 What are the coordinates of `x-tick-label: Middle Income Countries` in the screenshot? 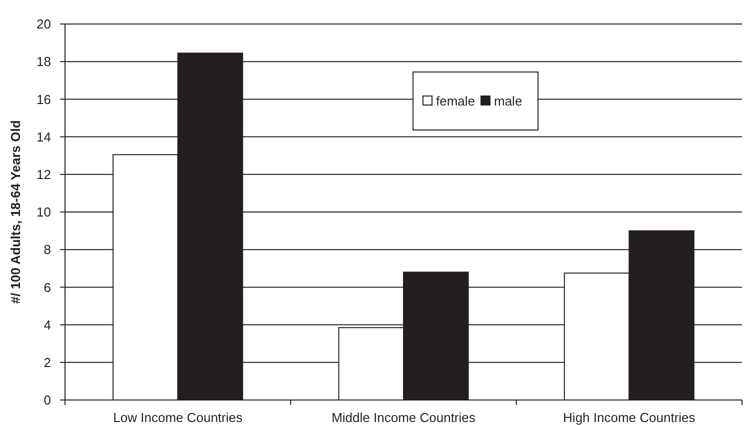 It's located at (404, 417).